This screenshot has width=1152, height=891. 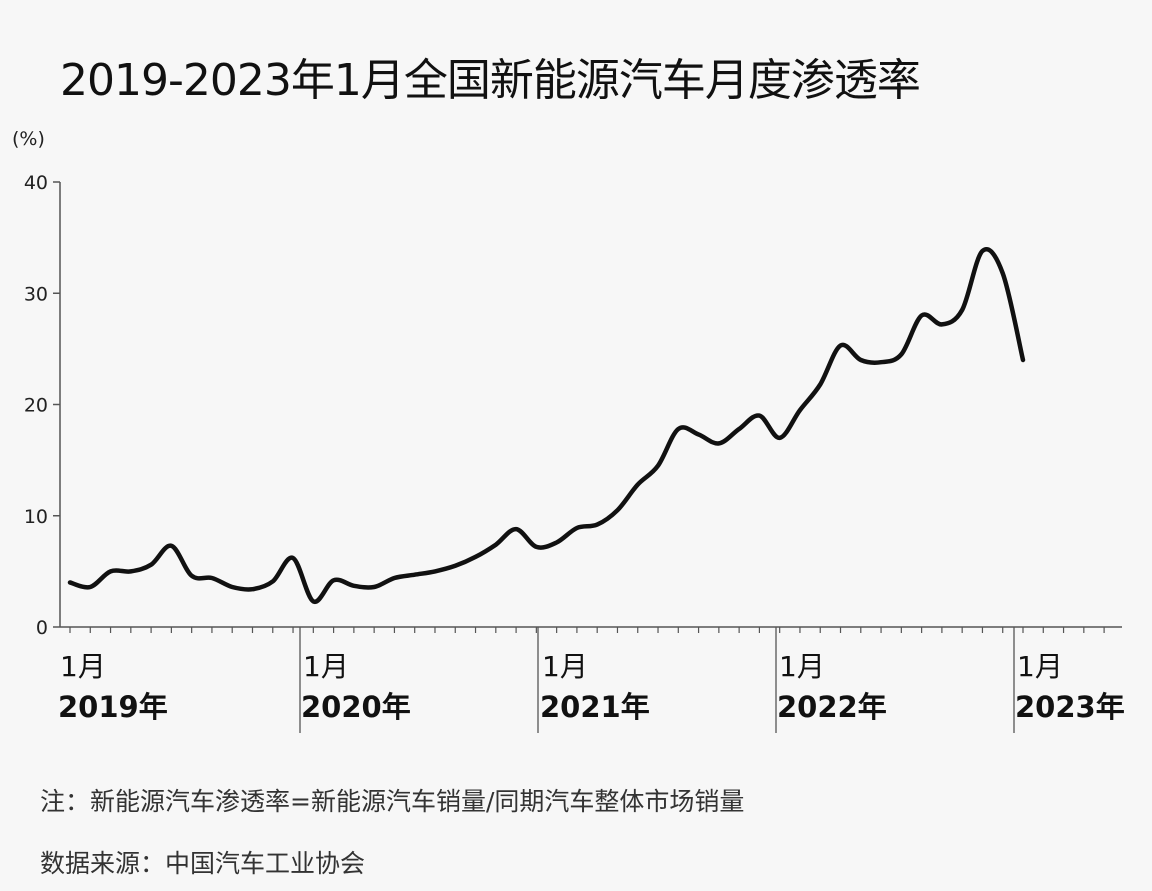 What do you see at coordinates (392, 801) in the screenshot?
I see `footnote-note: 注：新能源汽车渗透率=新能源汽车销量/同期汽车整体市场销量` at bounding box center [392, 801].